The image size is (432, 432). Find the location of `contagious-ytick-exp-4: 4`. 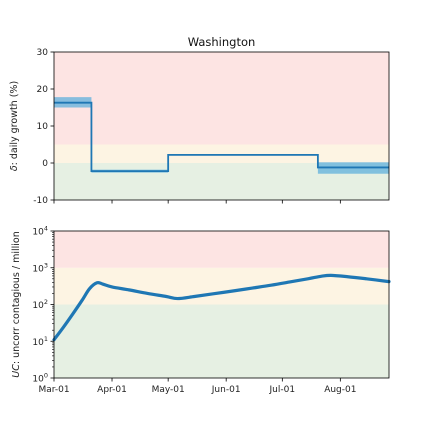

contagious-ytick-exp-4: 4 is located at coordinates (46, 229).